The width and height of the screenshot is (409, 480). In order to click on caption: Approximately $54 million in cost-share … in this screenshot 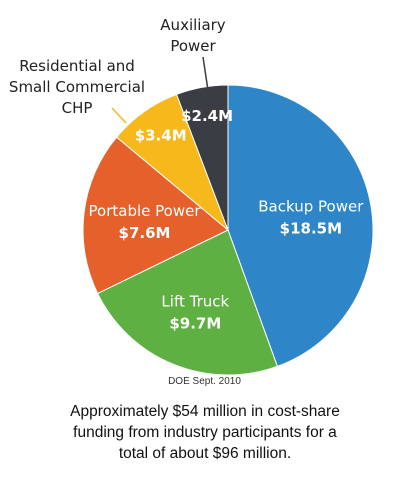, I will do `click(205, 432)`.